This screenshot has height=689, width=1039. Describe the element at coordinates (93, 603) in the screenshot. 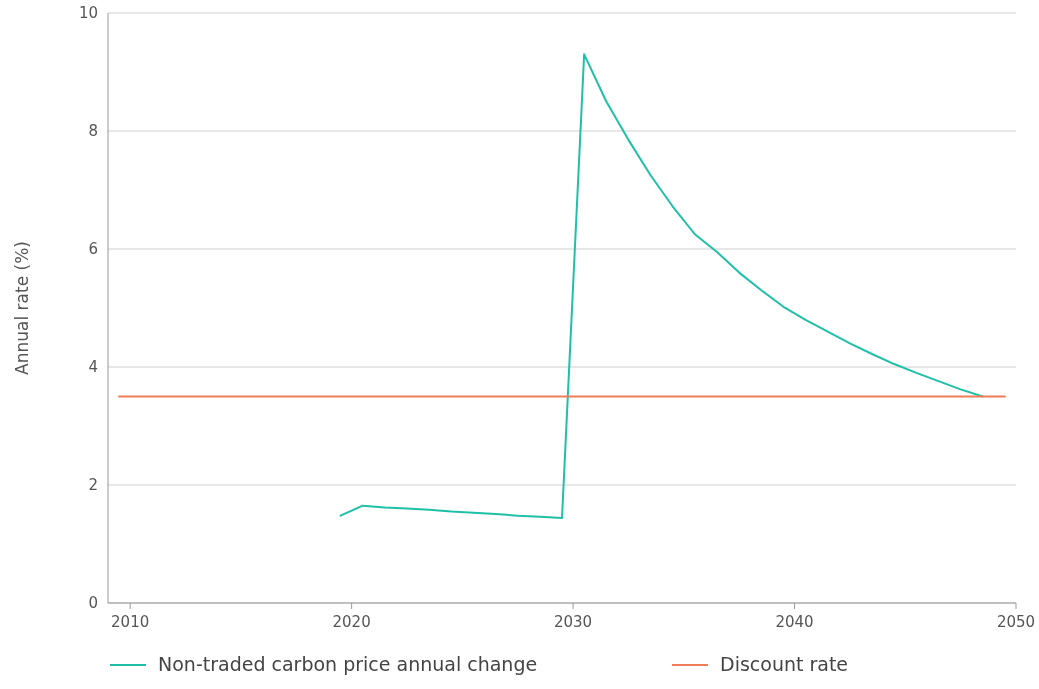

I see `y-tick-label: 0` at that location.